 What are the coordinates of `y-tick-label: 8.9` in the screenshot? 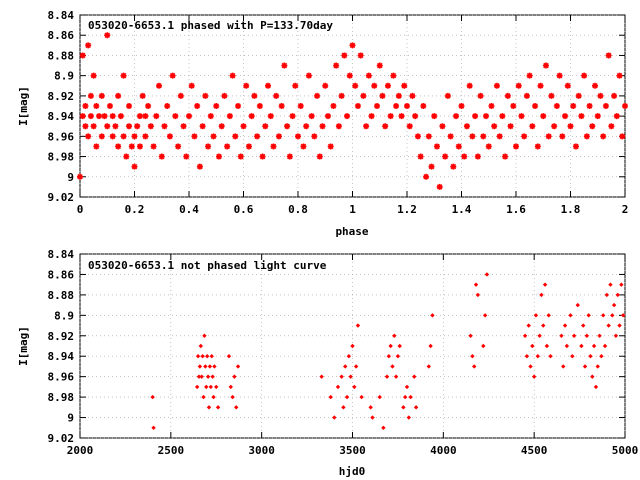 It's located at (64, 315).